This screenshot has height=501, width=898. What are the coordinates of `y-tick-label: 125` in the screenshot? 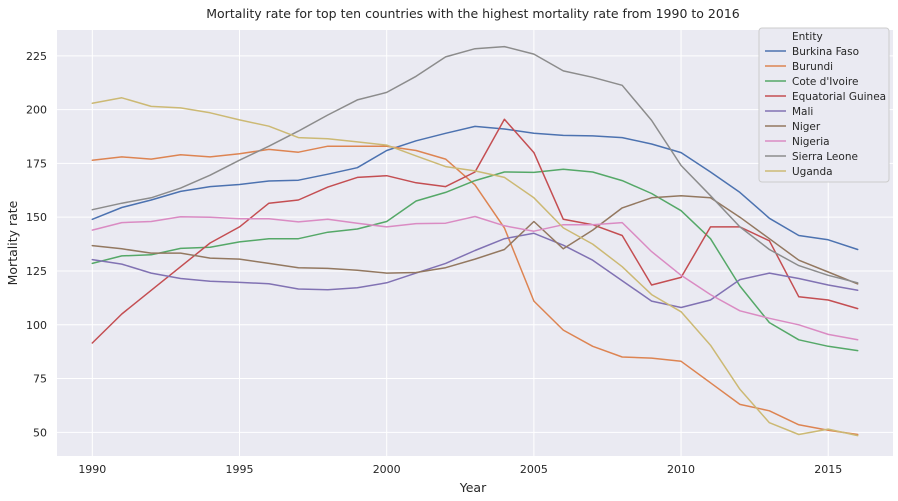 It's located at (36, 271).